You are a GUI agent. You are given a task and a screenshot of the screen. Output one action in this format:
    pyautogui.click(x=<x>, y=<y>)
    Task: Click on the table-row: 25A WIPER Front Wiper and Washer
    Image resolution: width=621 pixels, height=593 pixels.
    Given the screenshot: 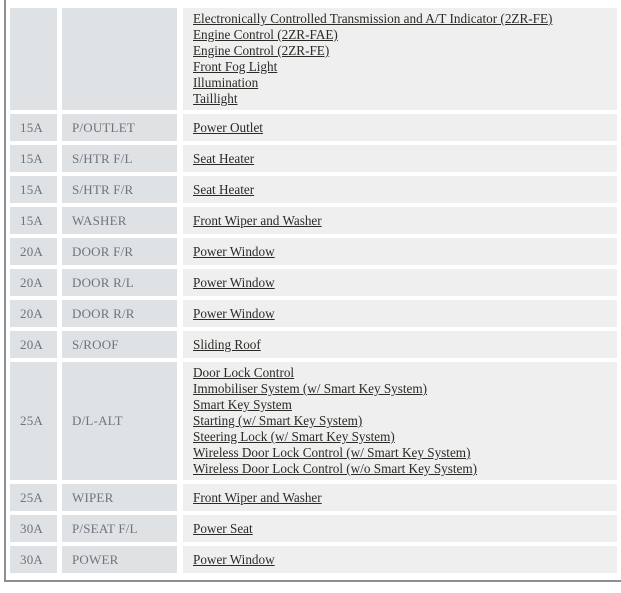 What is the action you would take?
    pyautogui.click(x=313, y=497)
    